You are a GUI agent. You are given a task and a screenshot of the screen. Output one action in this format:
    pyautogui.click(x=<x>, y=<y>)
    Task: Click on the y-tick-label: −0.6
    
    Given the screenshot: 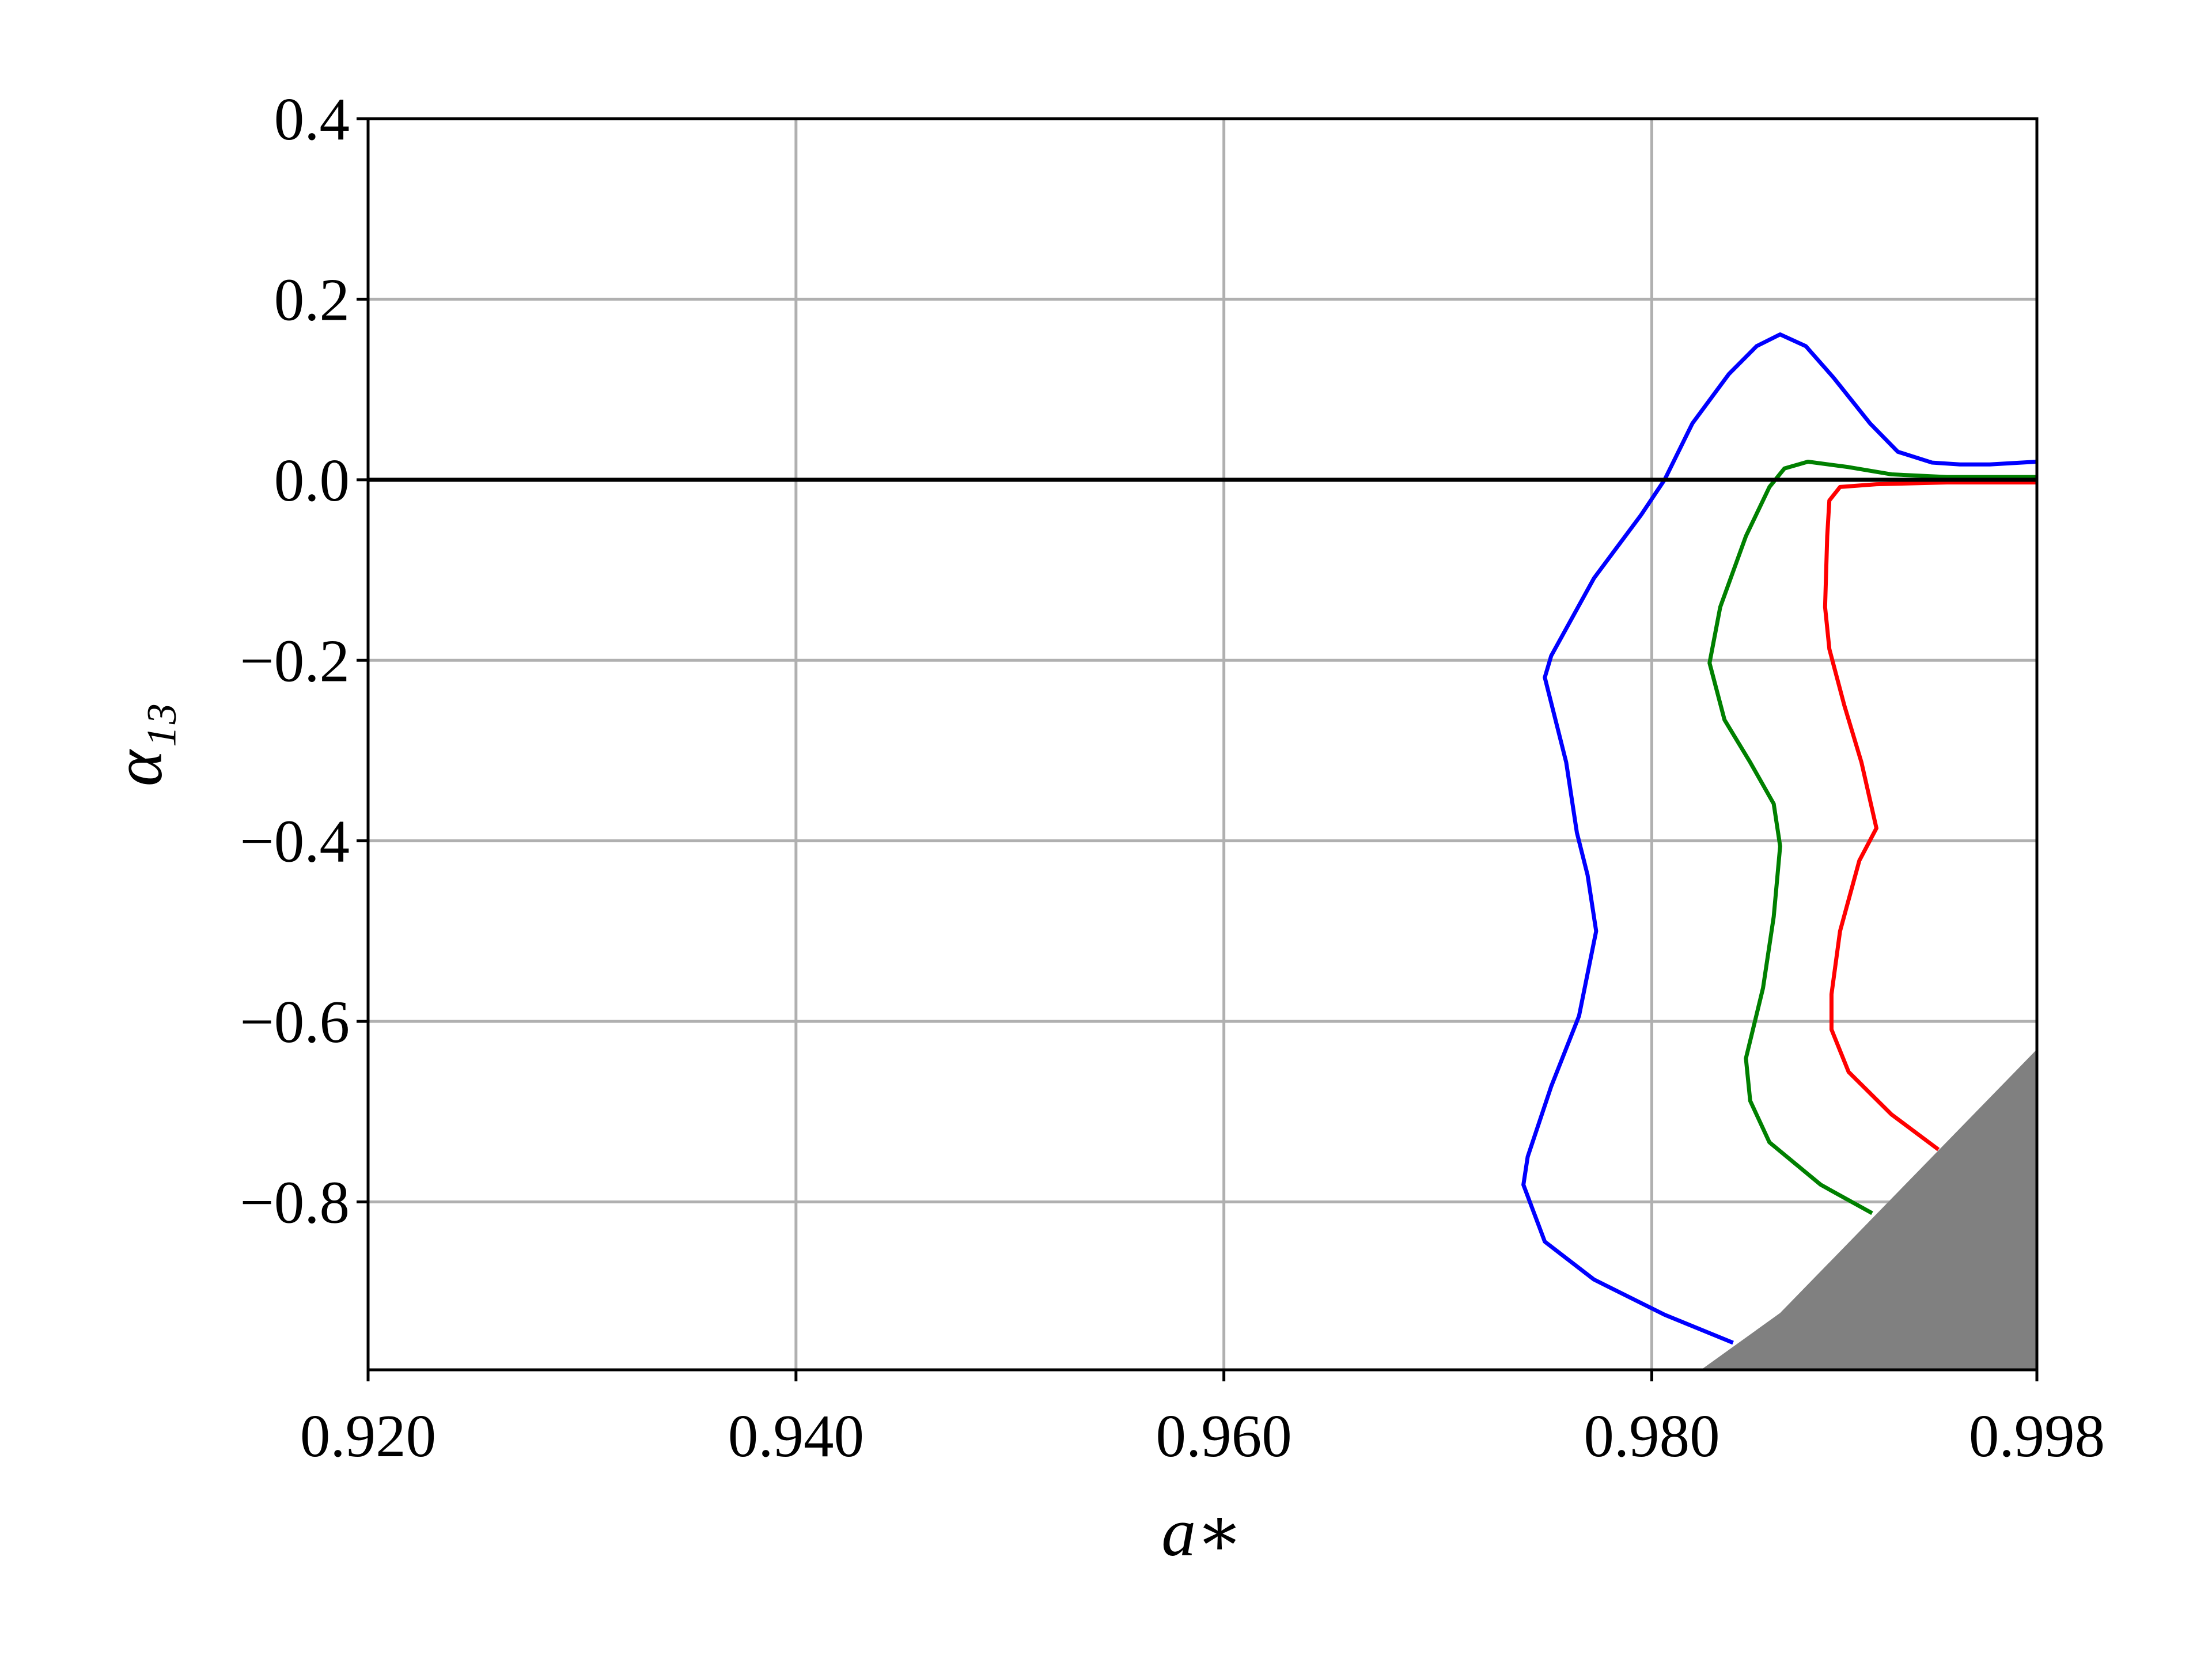 What is the action you would take?
    pyautogui.click(x=295, y=1021)
    